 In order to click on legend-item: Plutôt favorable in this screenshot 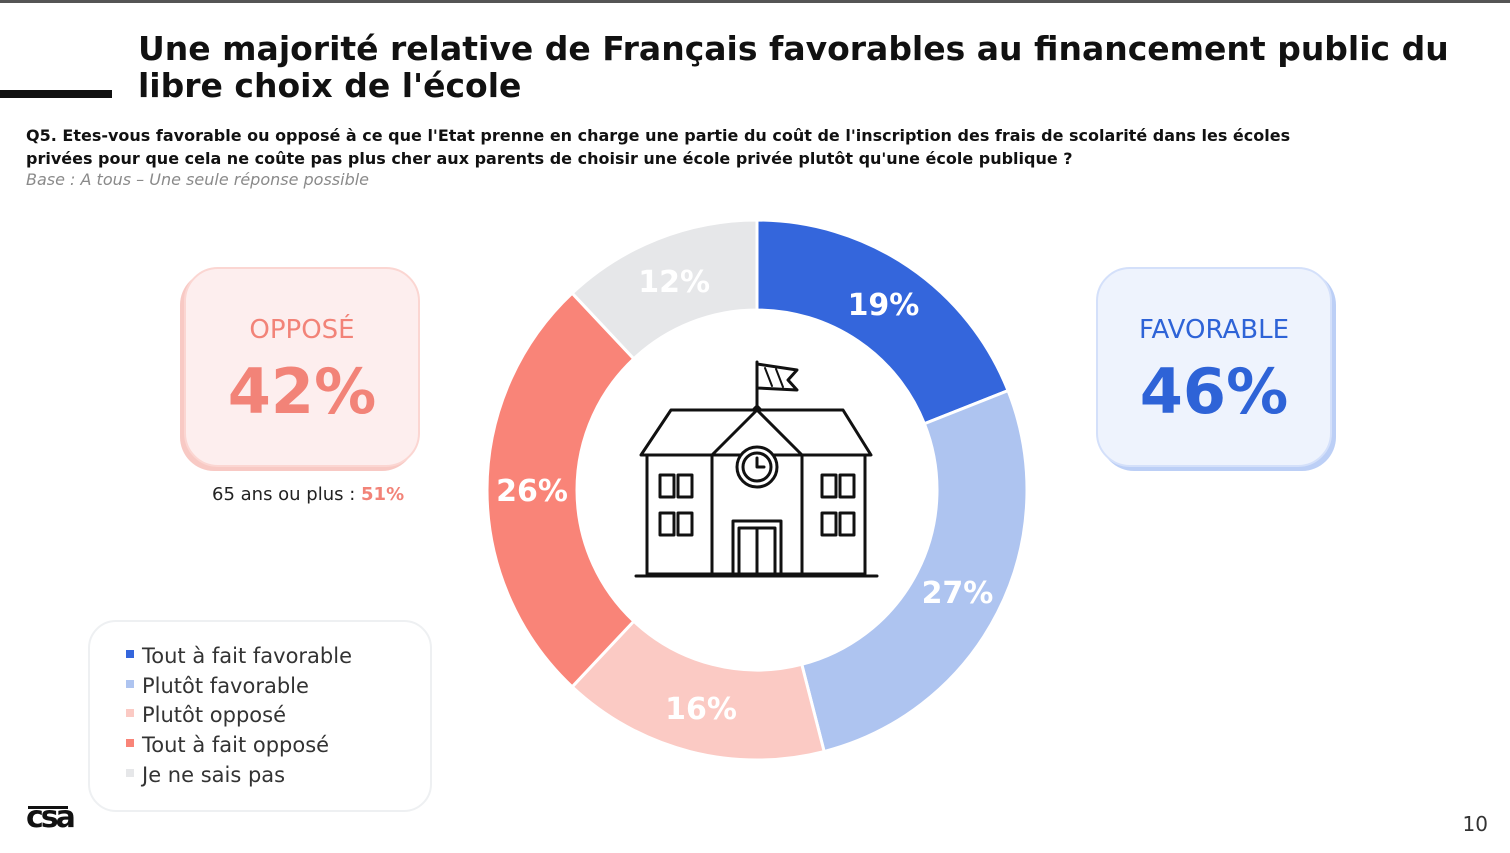, I will do `click(217, 686)`.